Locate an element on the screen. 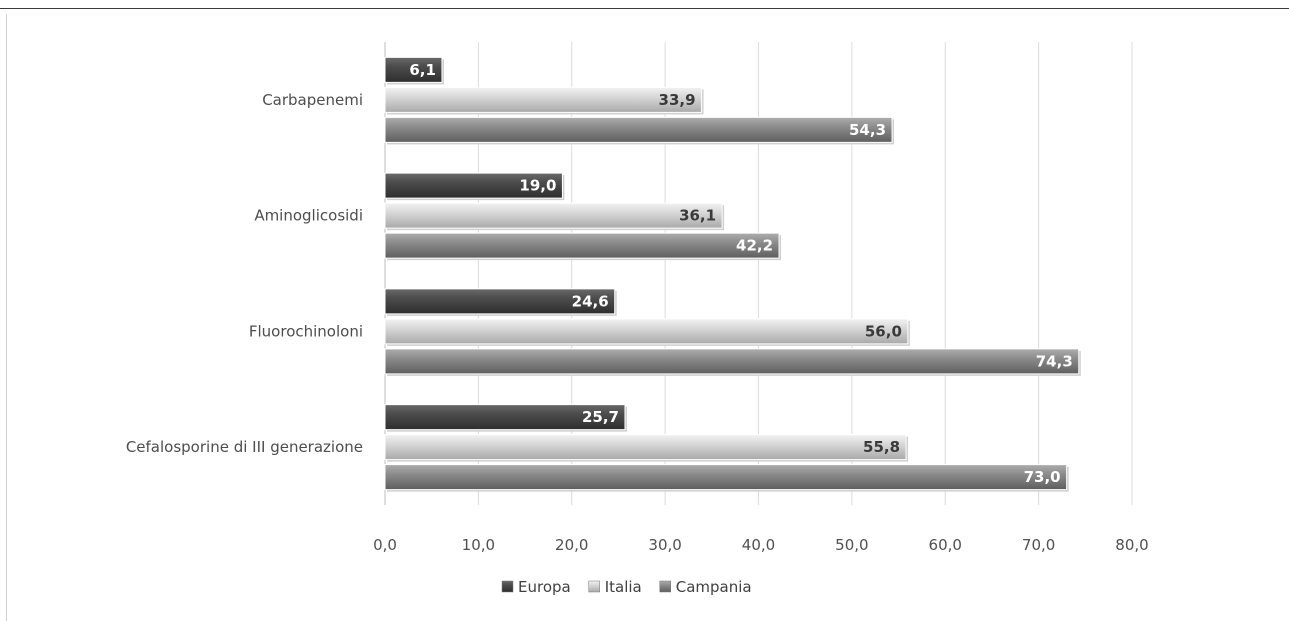 This screenshot has width=1289, height=621. category-label: Aminoglicosidi is located at coordinates (308, 216).